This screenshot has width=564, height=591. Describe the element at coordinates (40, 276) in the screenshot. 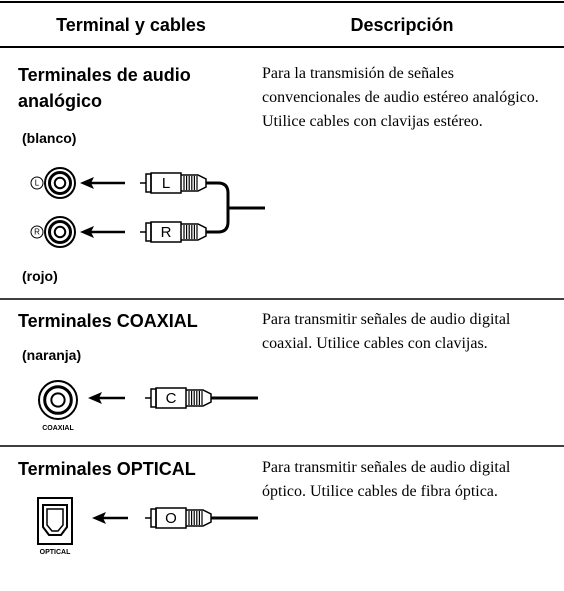

I see `color-label: (rojo)` at that location.